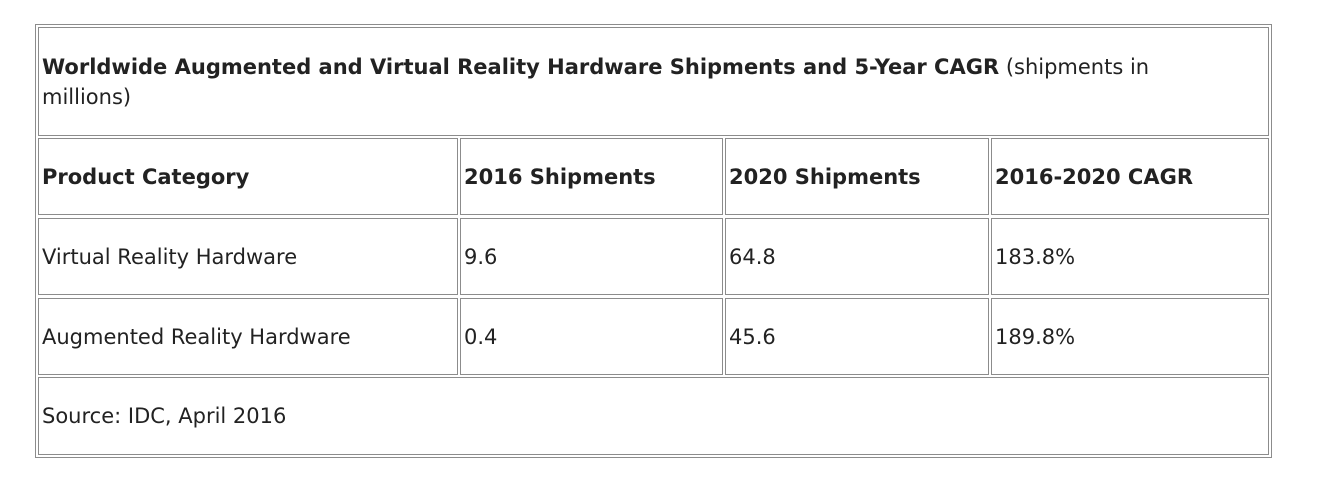 This screenshot has height=496, width=1319. I want to click on table-cell-2016: 0.4, so click(591, 336).